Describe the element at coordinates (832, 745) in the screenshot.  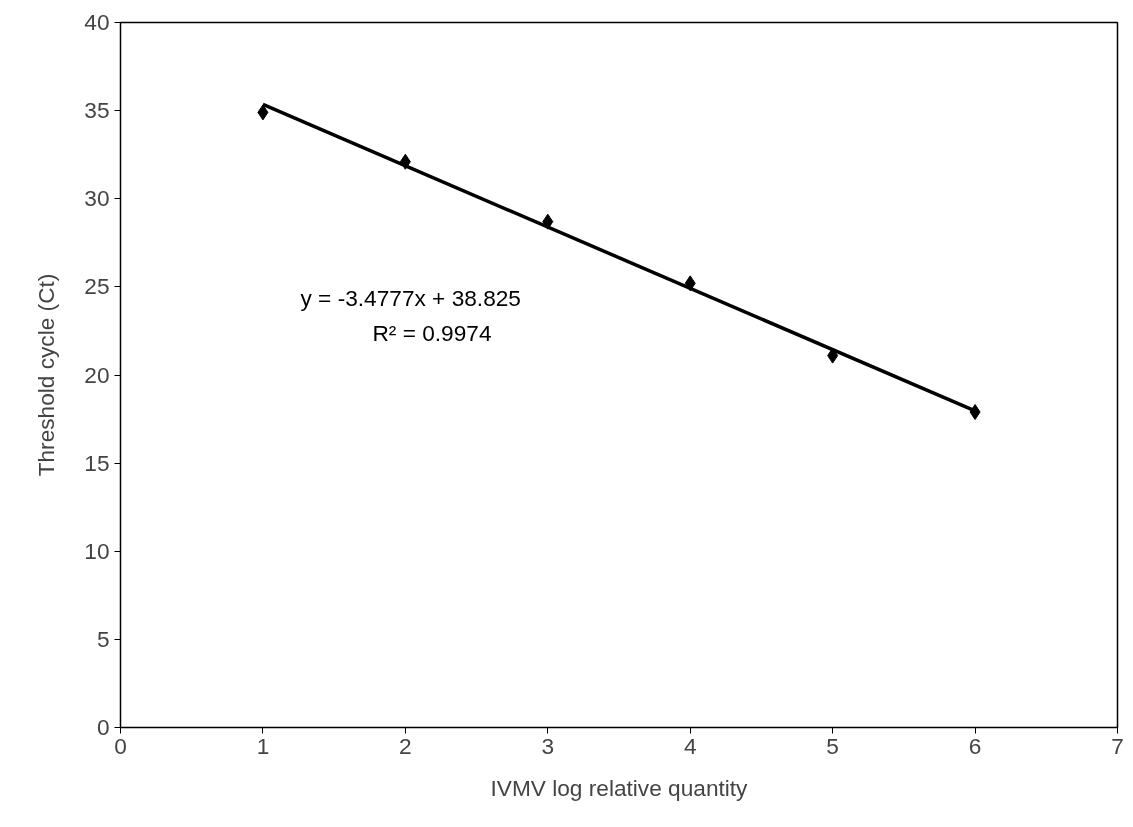
I see `x-tick-label: 5` at that location.